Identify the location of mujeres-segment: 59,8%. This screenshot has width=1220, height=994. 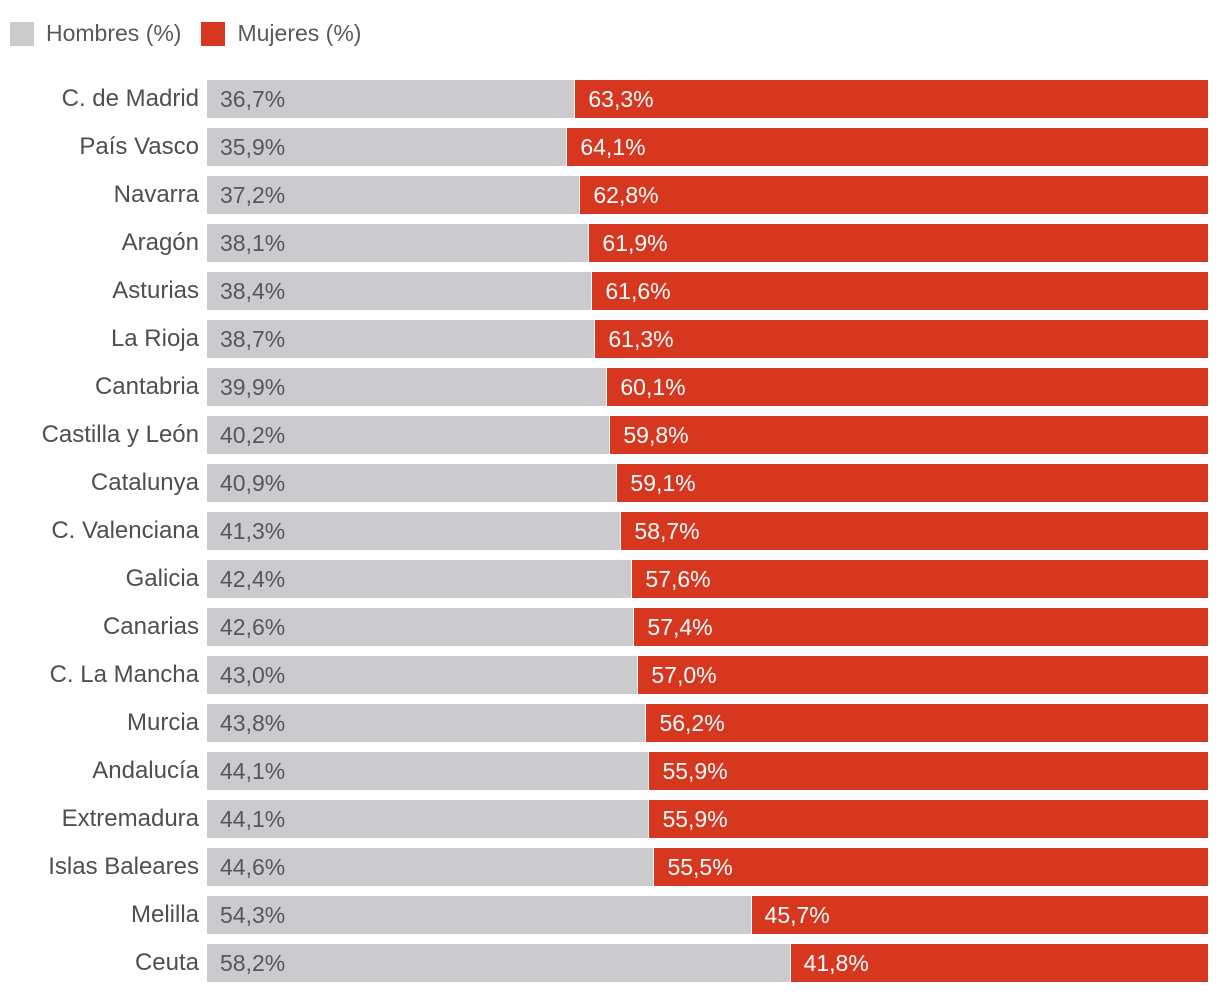
(909, 435).